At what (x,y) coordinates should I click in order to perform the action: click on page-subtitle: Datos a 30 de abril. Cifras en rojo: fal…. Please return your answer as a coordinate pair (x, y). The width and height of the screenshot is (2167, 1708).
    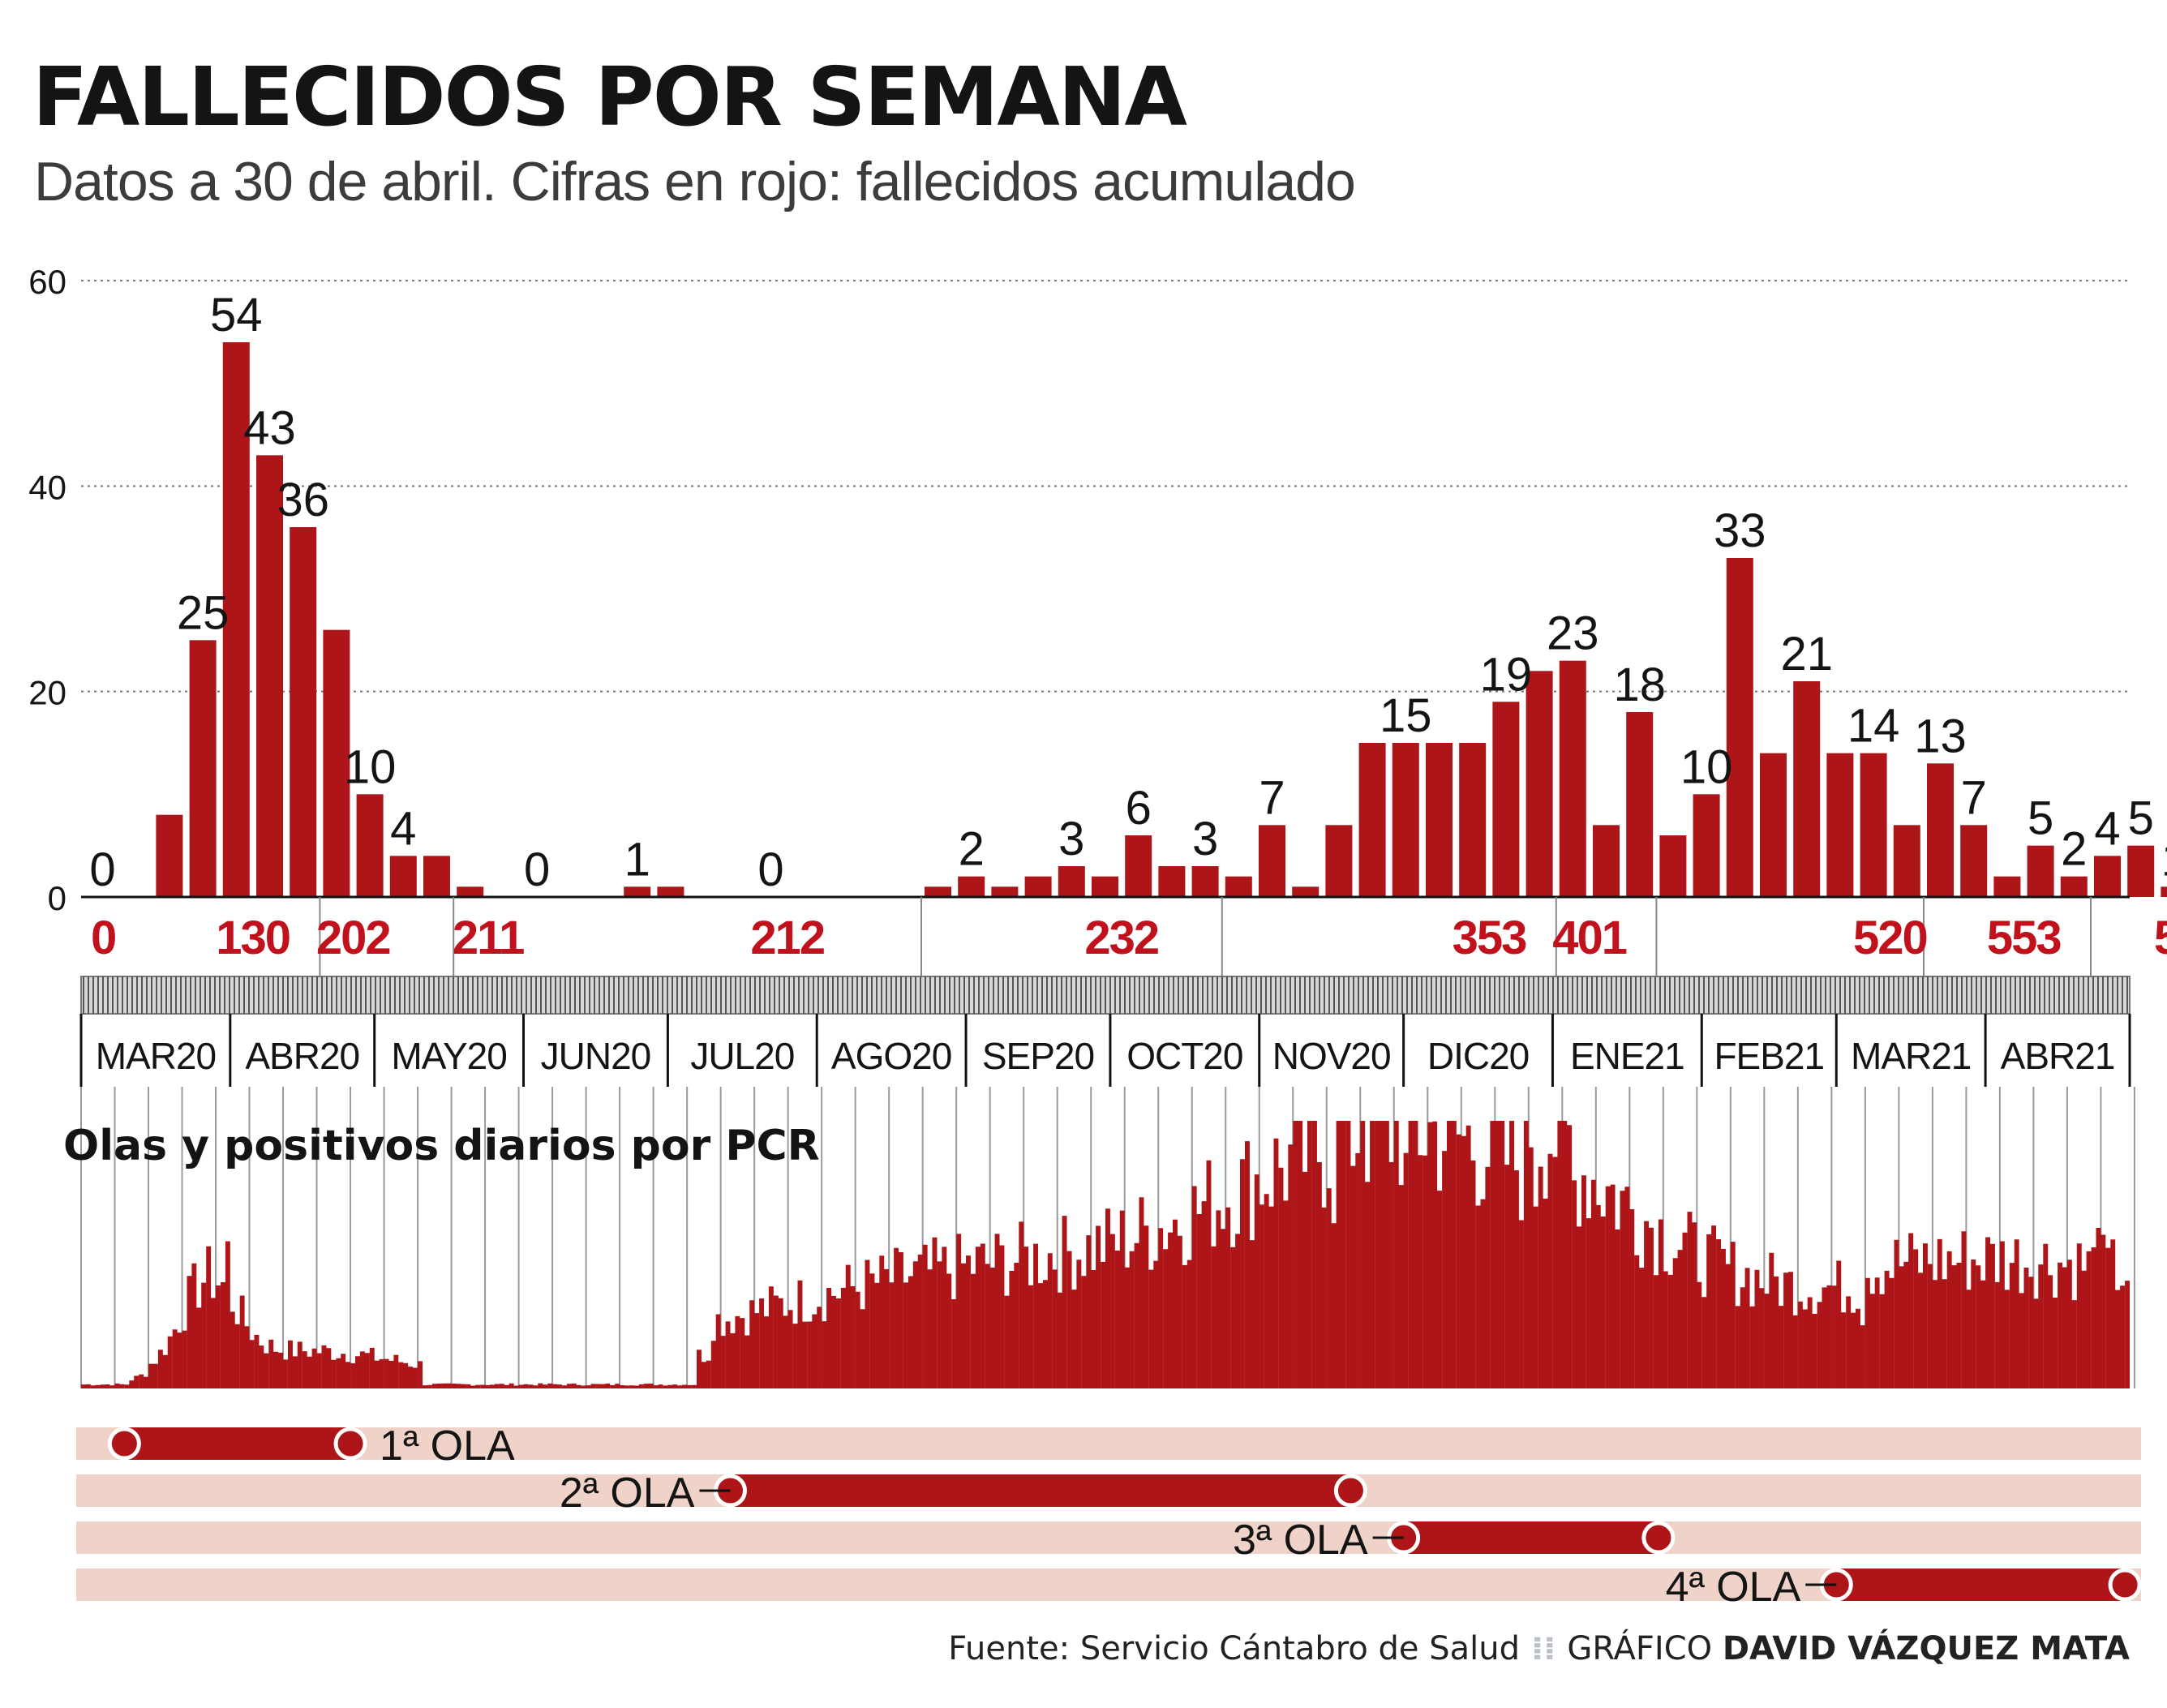
    Looking at the image, I should click on (695, 181).